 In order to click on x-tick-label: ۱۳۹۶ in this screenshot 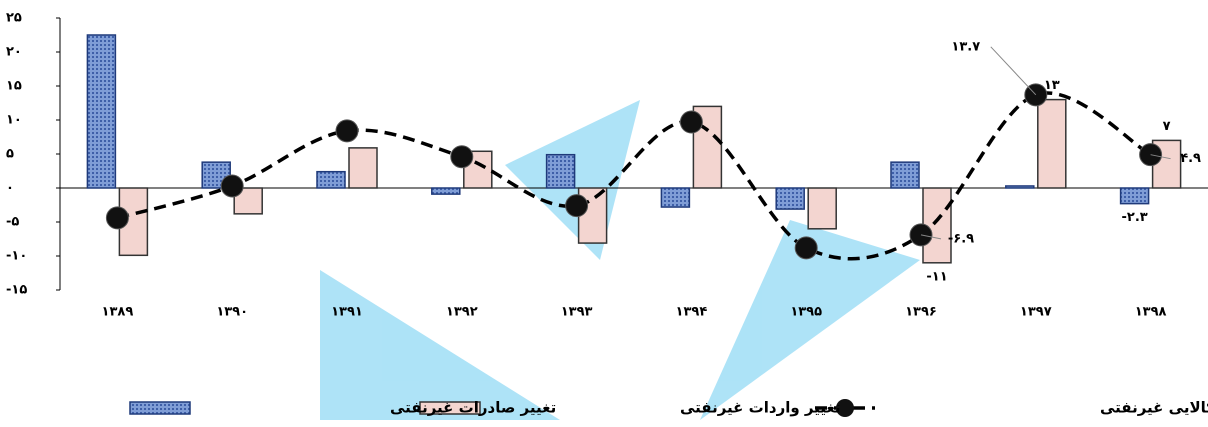, I will do `click(921, 312)`.